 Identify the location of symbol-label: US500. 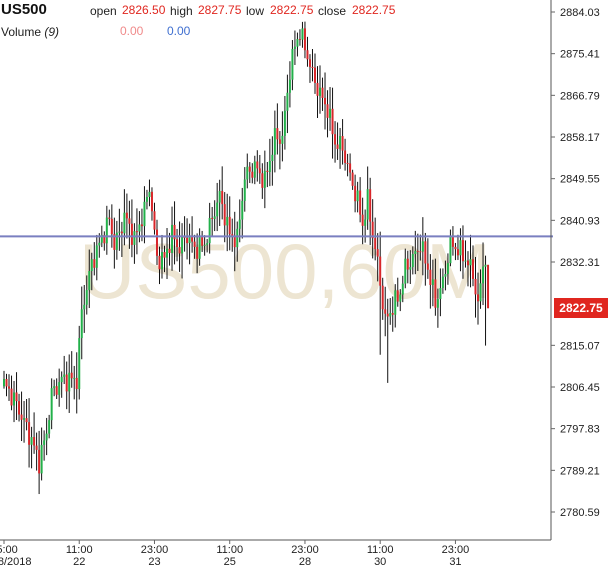
(24, 9).